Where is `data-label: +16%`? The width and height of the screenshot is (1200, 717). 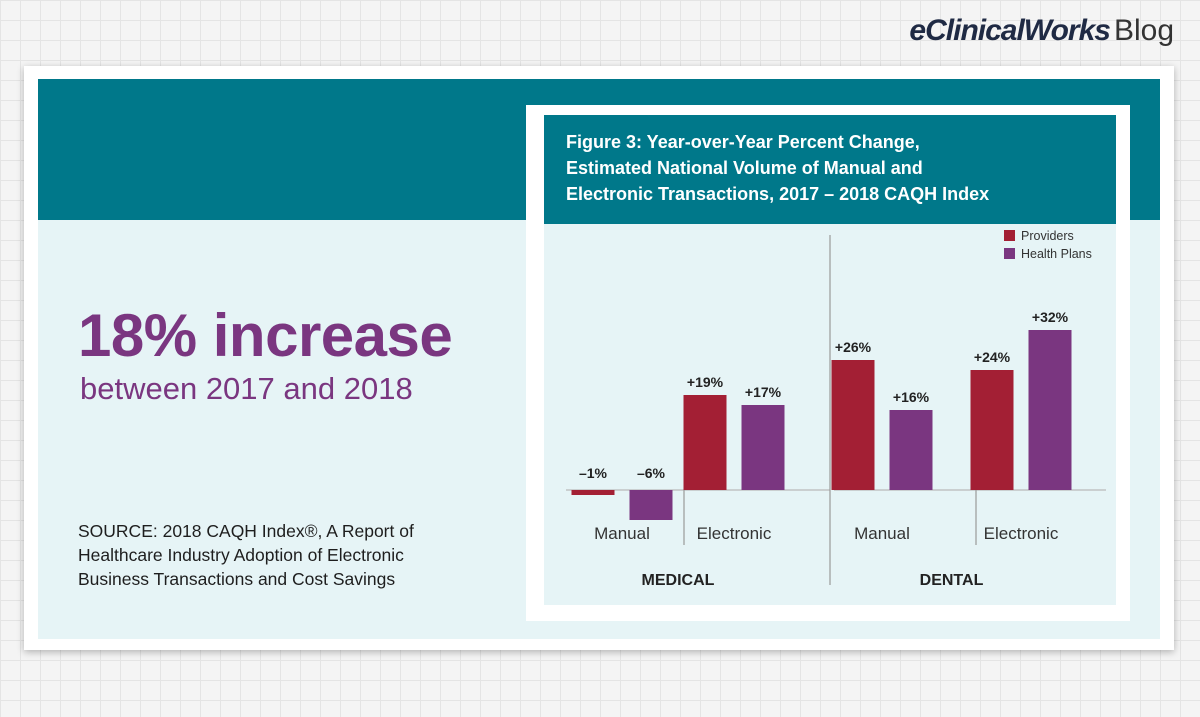 data-label: +16% is located at coordinates (911, 397).